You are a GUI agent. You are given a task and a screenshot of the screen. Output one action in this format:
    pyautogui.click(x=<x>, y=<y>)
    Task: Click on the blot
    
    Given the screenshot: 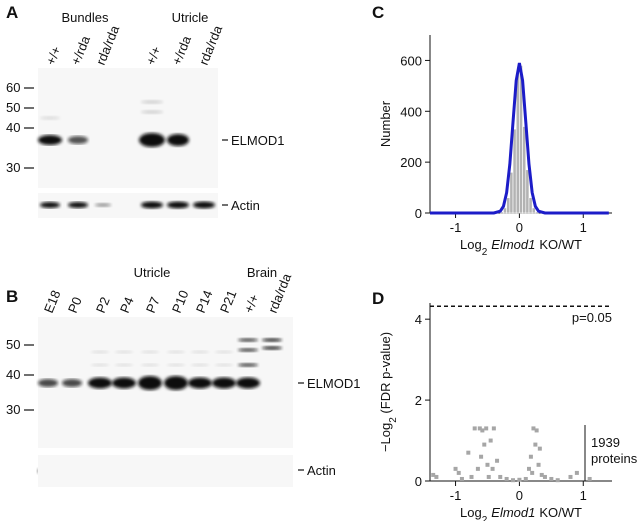 What is the action you would take?
    pyautogui.click(x=165, y=471)
    